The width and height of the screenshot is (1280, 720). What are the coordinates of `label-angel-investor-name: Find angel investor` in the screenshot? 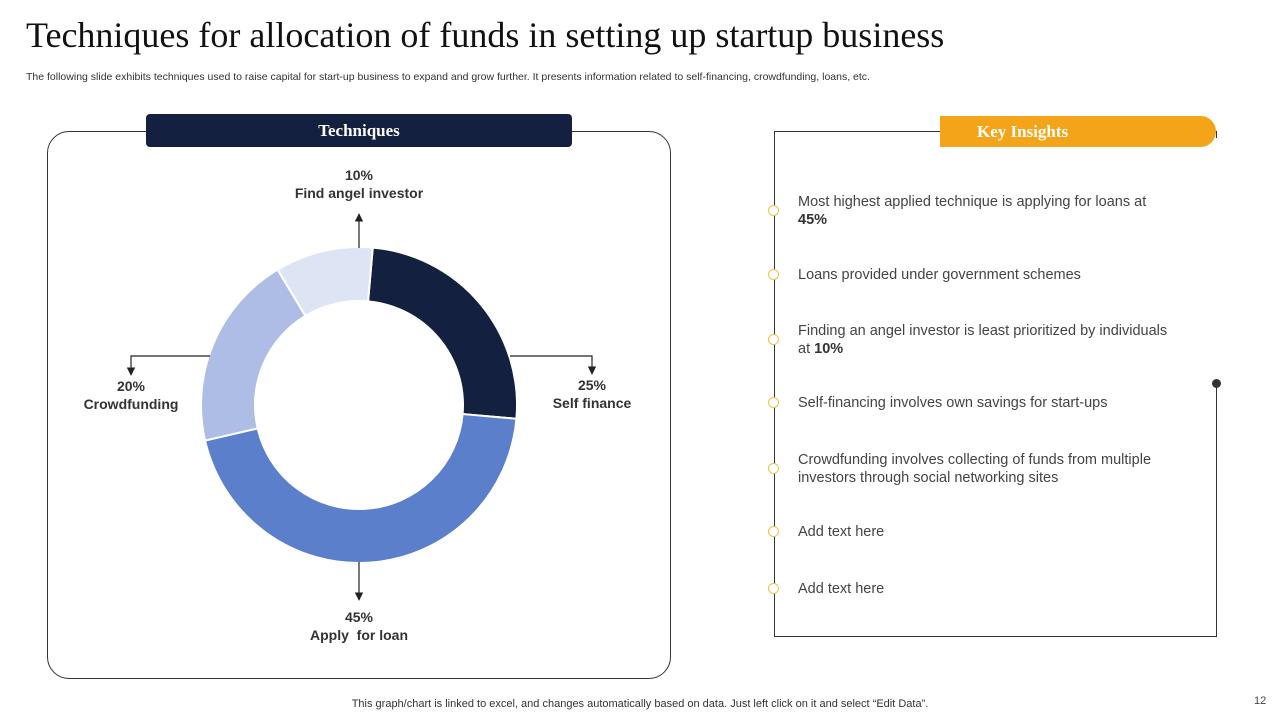 It's located at (359, 193).